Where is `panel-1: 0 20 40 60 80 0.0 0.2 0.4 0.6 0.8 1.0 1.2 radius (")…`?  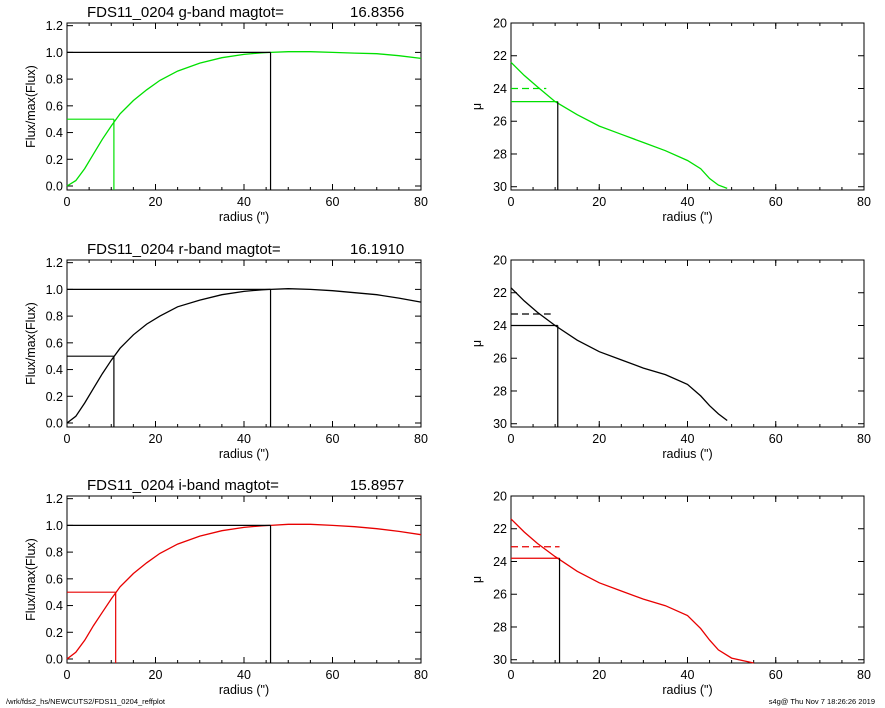
panel-1: 0 20 40 60 80 0.0 0.2 0.4 0.6 0.8 1.0 1.2 radius (")… is located at coordinates (226, 114).